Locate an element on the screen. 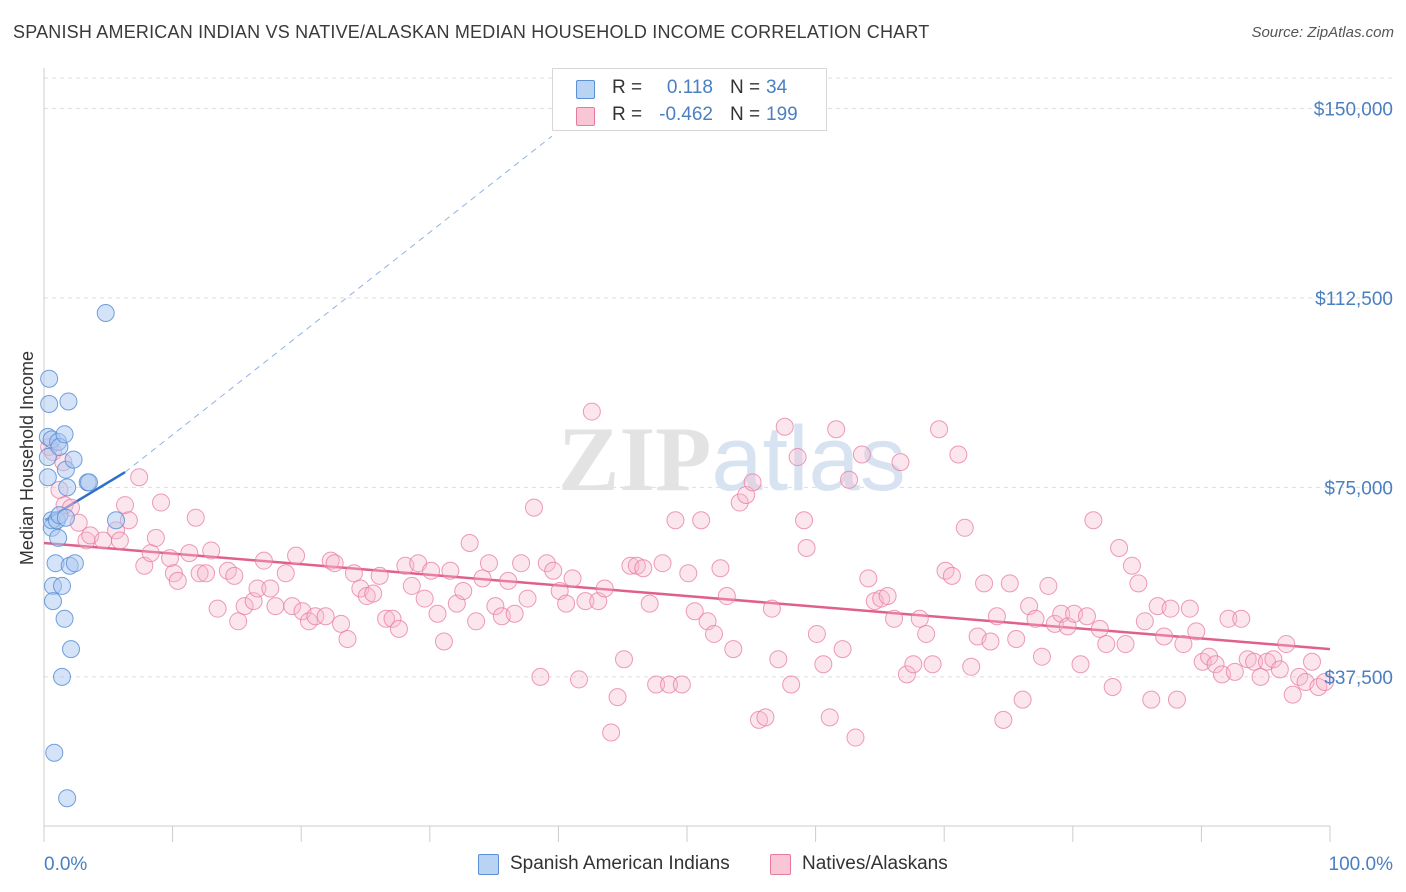 The height and width of the screenshot is (892, 1406). y-tick-label: $150,000 is located at coordinates (1353, 109).